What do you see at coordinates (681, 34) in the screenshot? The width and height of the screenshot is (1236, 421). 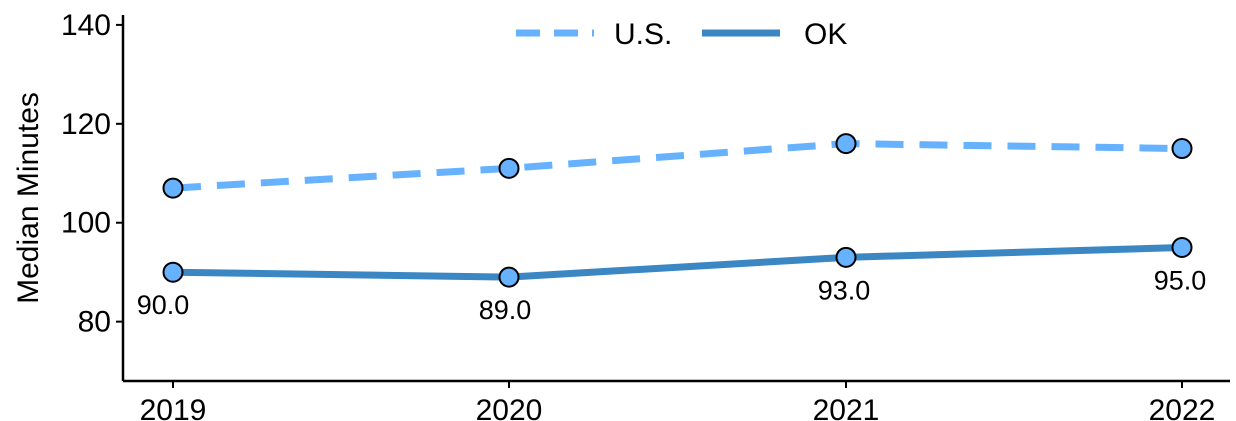 I see `chart-legend: U.S. OK` at bounding box center [681, 34].